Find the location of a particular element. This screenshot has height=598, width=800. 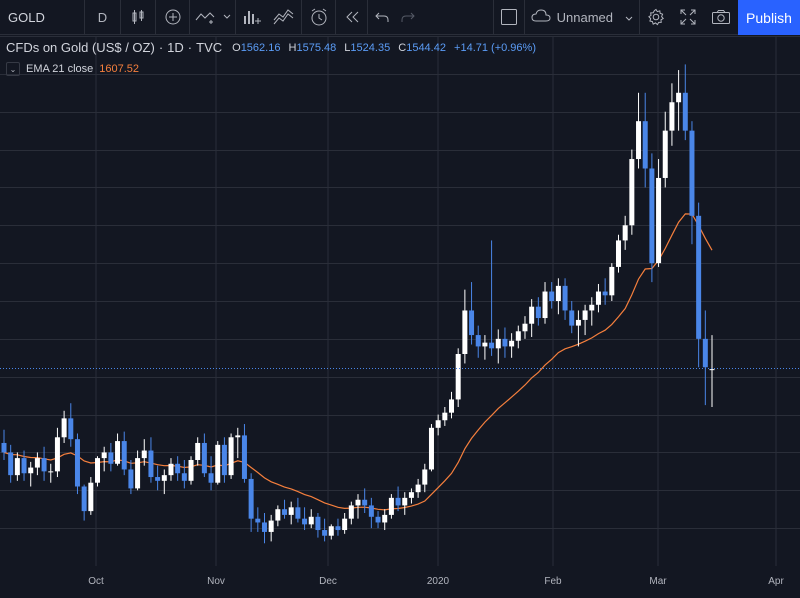

add-indicator-icon is located at coordinates (173, 17).